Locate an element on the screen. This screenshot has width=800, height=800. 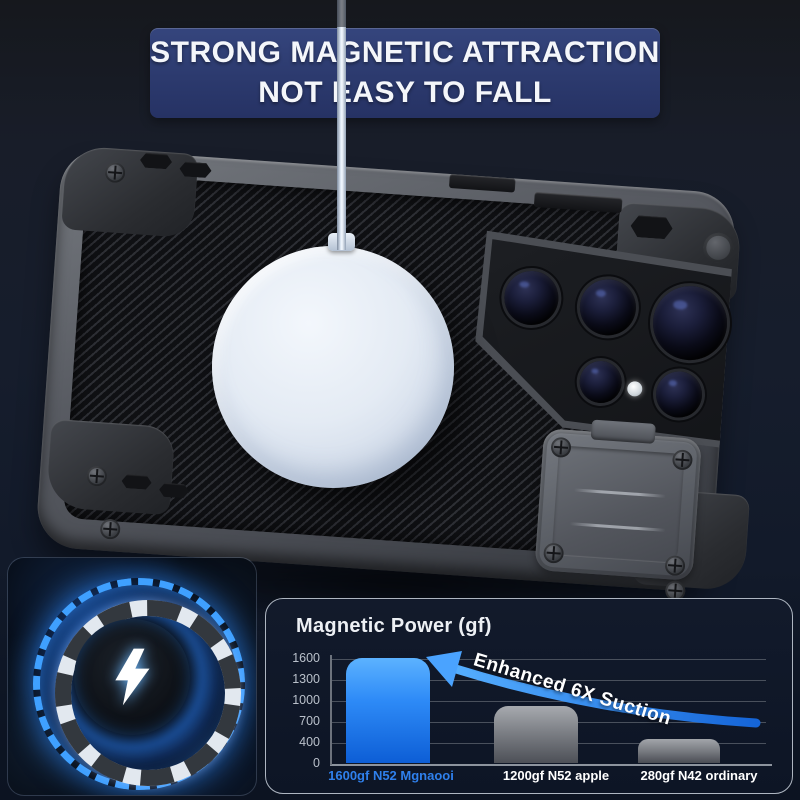
bar-label-apple: 1200gf N52 apple is located at coordinates (556, 775).